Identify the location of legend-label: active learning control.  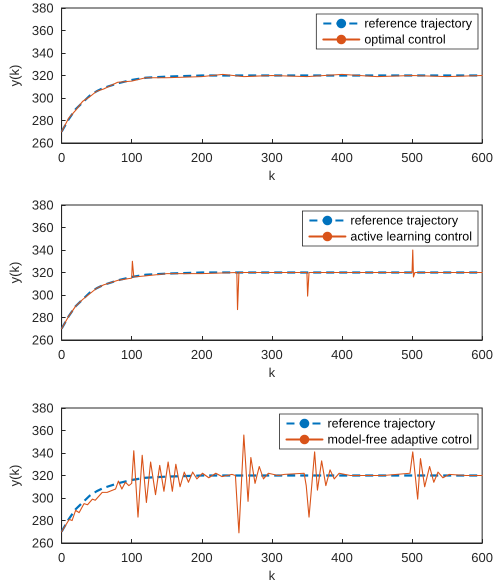
(411, 237).